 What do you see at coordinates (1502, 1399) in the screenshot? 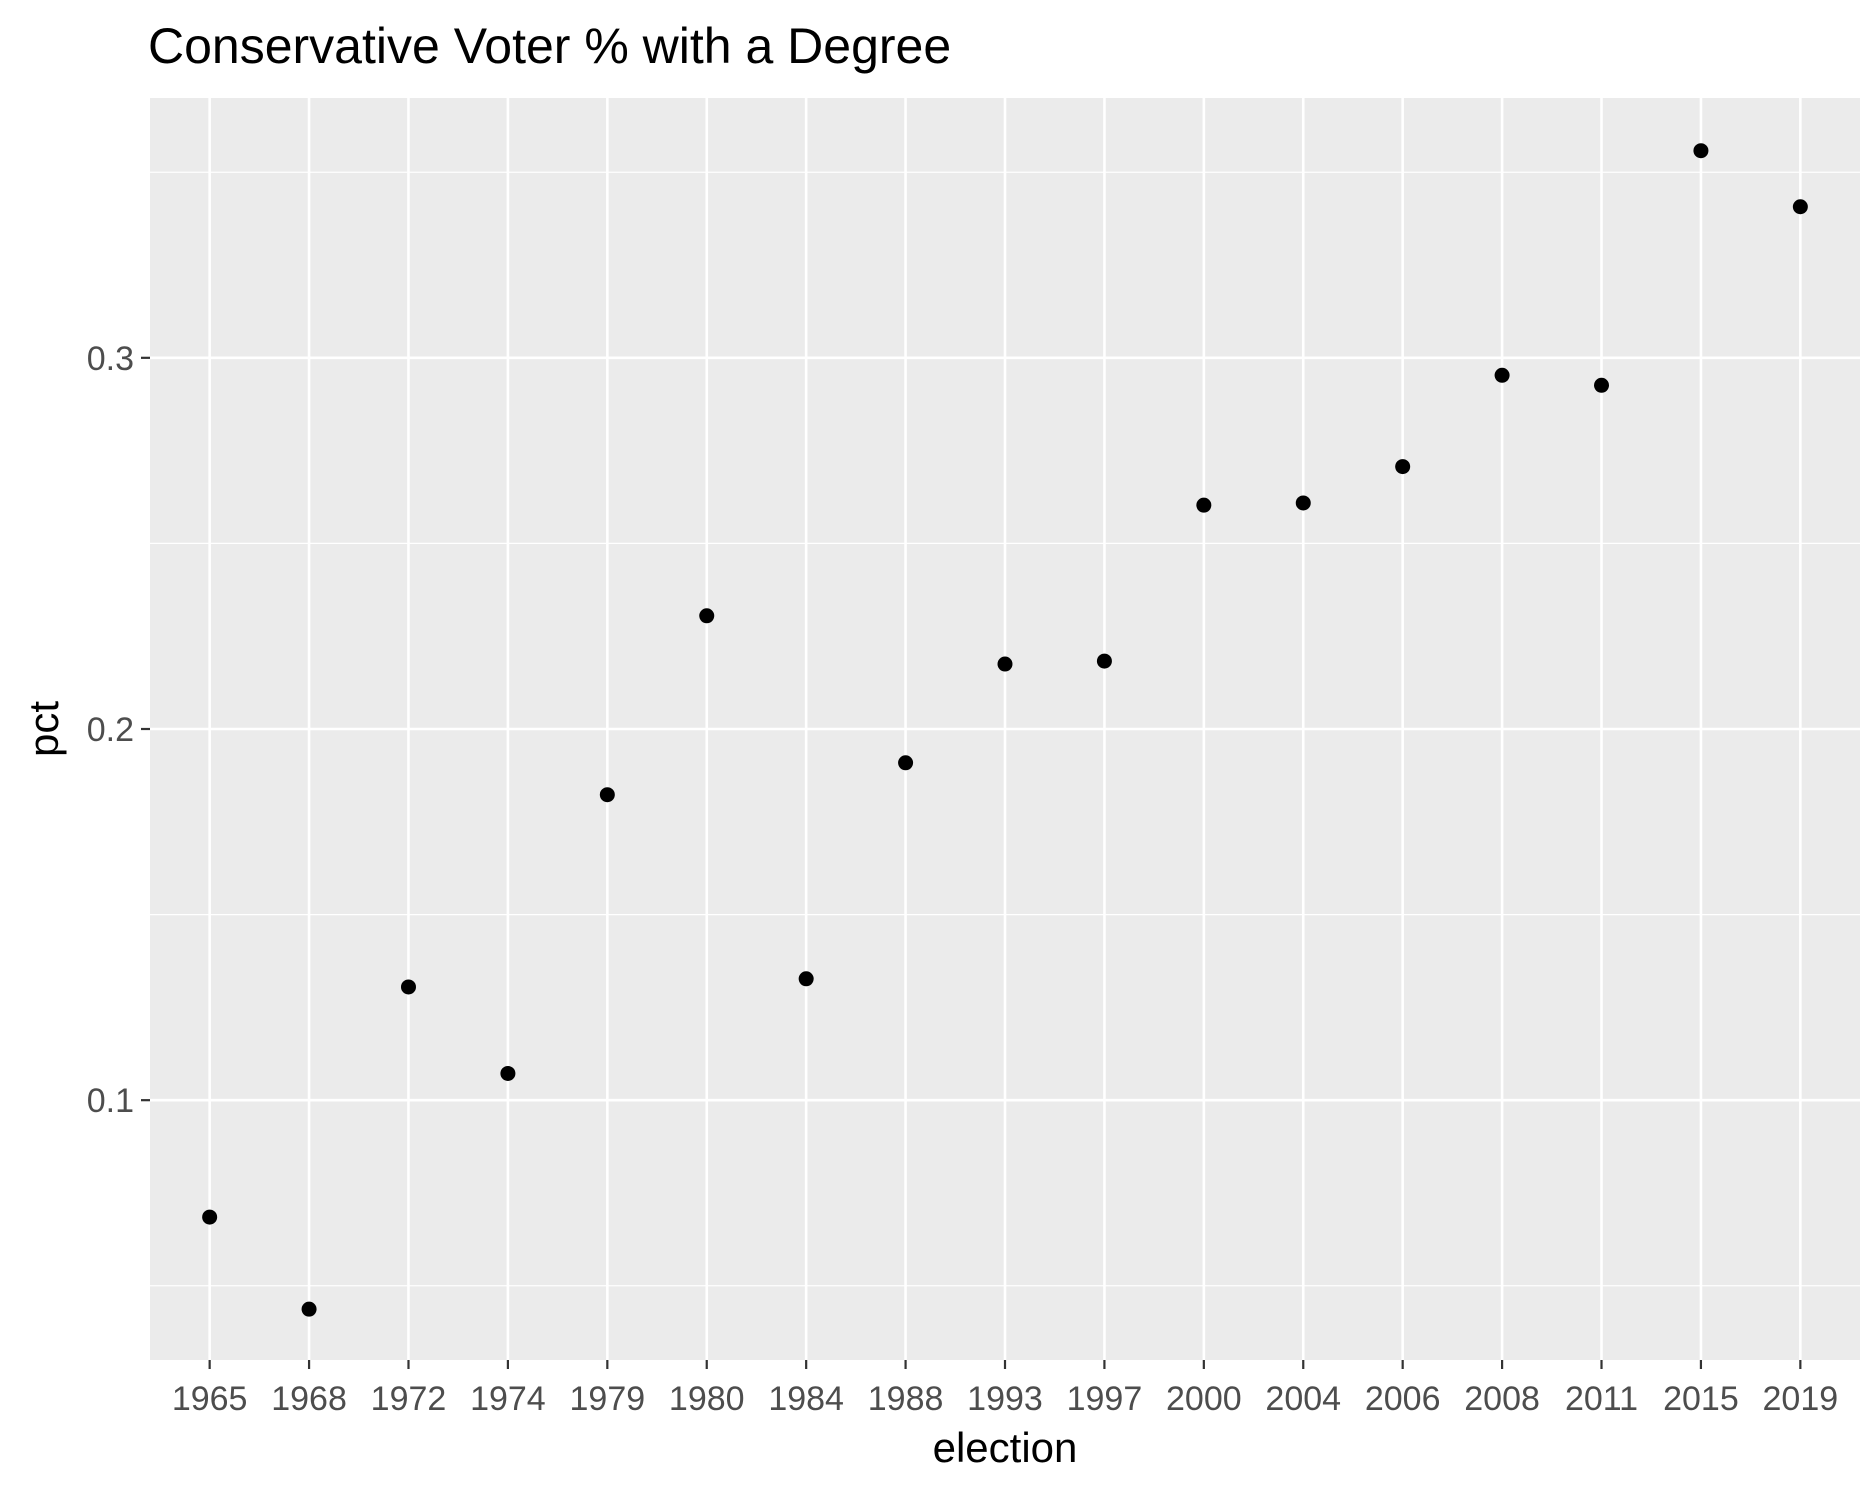
I see `x-tick-label: 2008` at bounding box center [1502, 1399].